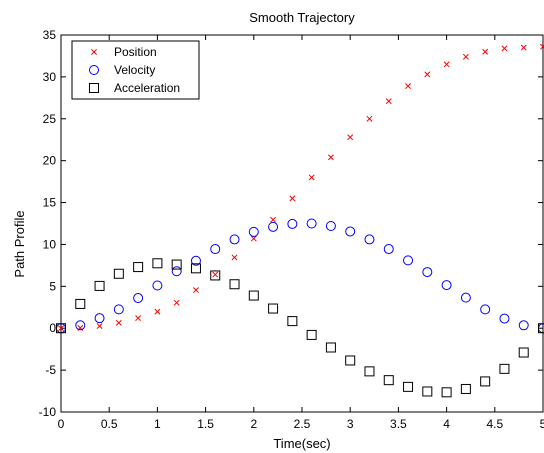  I want to click on y-tick-label: -10, so click(48, 412).